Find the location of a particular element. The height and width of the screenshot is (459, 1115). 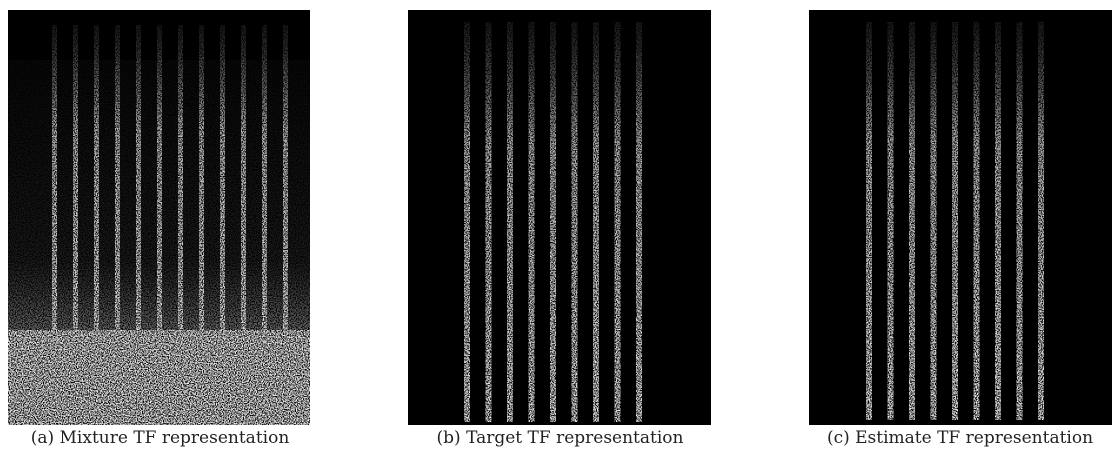

panel-c-stripes is located at coordinates (955, 221).